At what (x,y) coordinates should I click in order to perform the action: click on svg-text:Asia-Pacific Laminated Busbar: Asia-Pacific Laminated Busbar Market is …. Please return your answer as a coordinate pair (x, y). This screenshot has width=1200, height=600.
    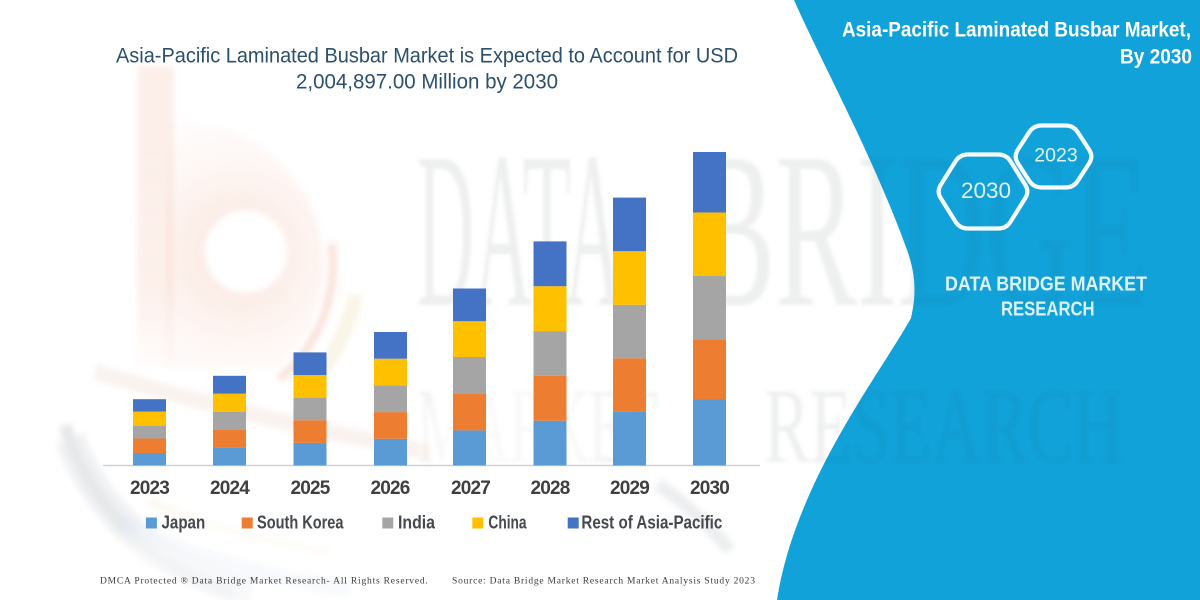
    Looking at the image, I should click on (427, 56).